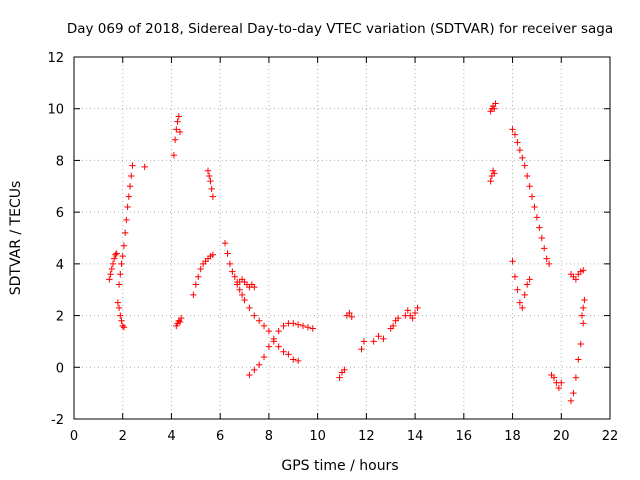 The image size is (640, 480). What do you see at coordinates (60, 161) in the screenshot?
I see `y-tick-label: 8` at bounding box center [60, 161].